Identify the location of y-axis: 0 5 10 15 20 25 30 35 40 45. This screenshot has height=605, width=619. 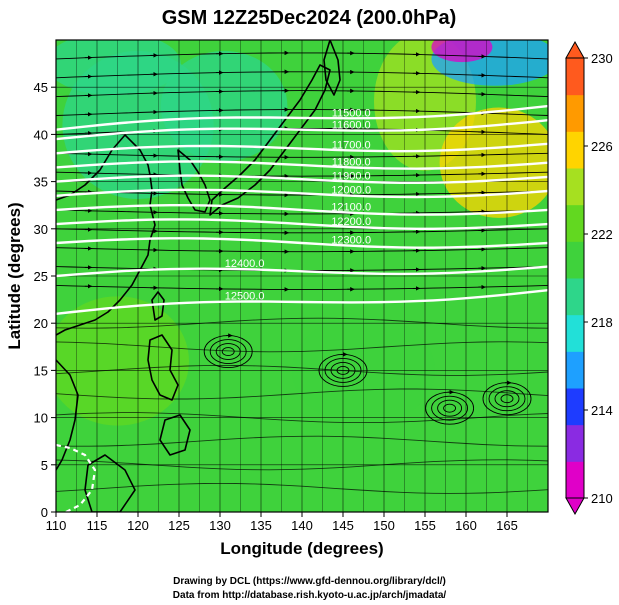
(45, 300).